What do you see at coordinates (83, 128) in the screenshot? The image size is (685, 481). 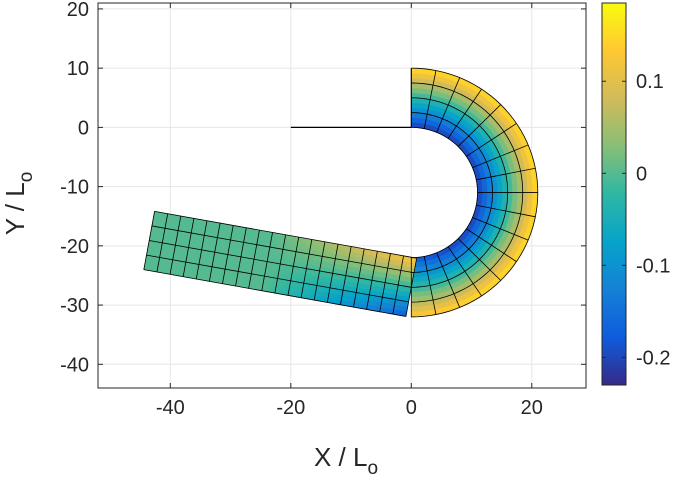 I see `y-tick-label: 0` at bounding box center [83, 128].